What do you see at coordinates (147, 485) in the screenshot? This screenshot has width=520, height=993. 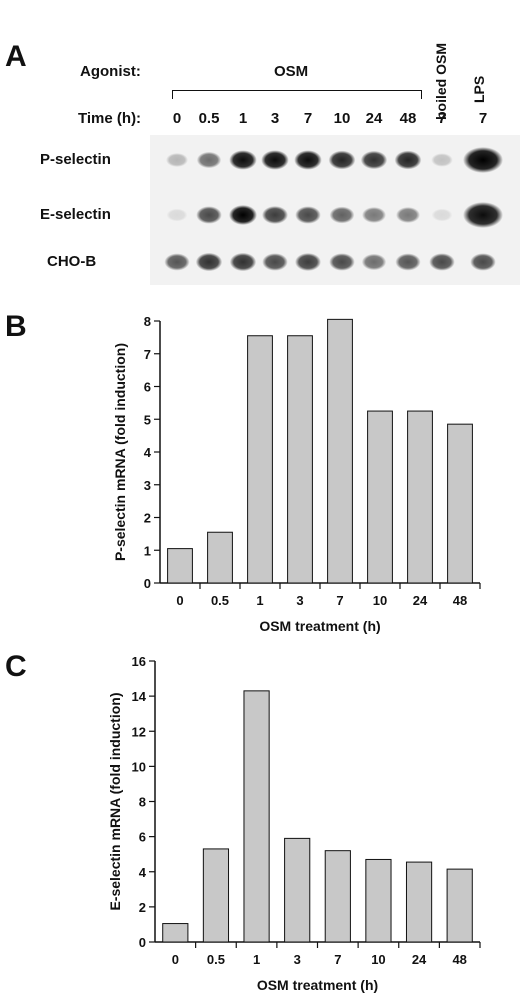 I see `y-tick-label: 3` at bounding box center [147, 485].